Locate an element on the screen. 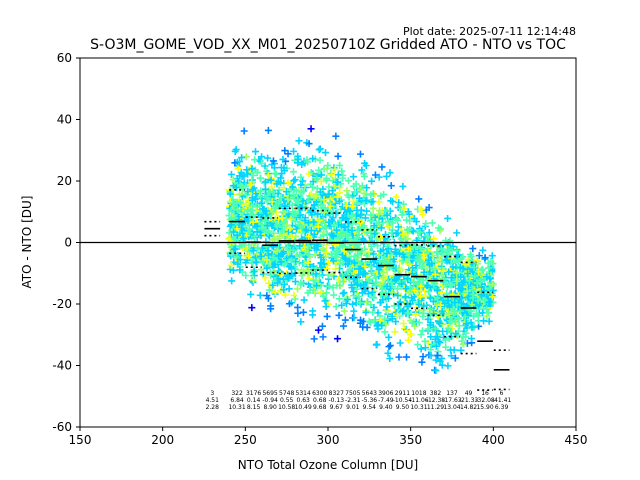 This screenshot has width=640, height=480. bin-mean-label: -12.38 is located at coordinates (436, 400).